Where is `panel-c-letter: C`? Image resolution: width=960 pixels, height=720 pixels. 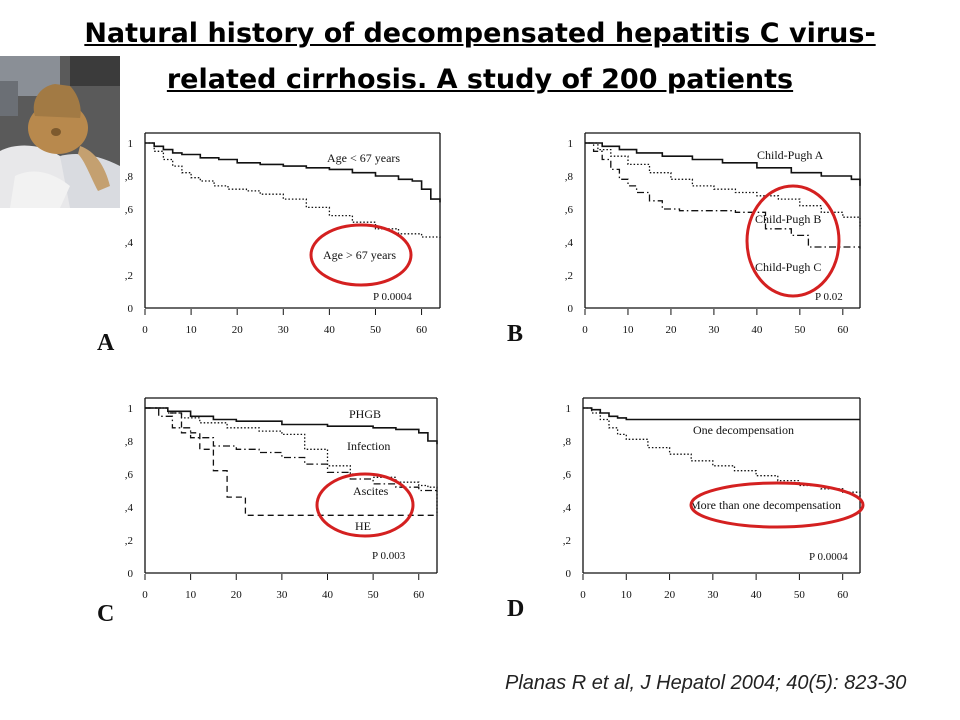
panel-c-letter: C is located at coordinates (105, 614).